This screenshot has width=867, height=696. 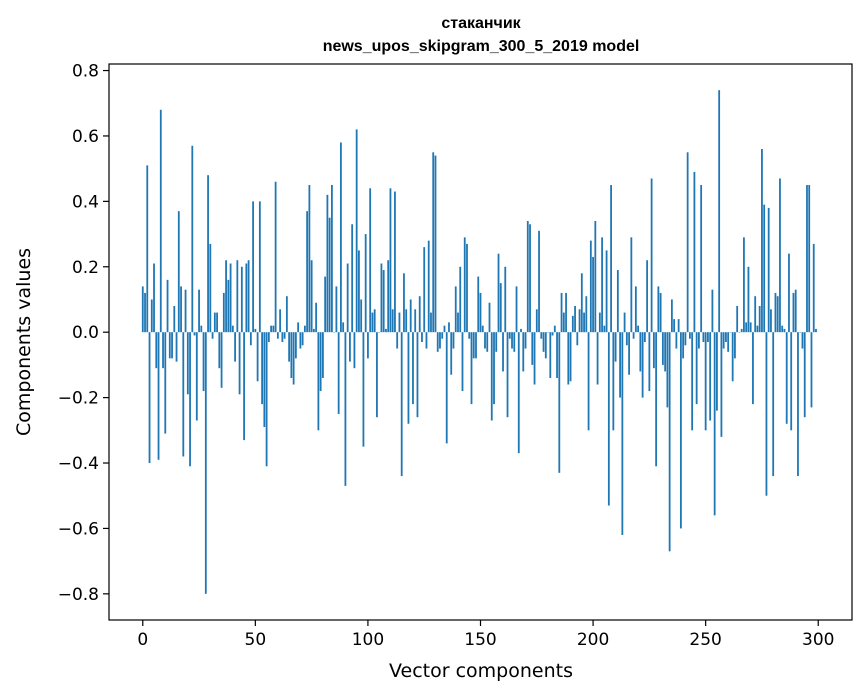 I want to click on x-tick-label: 150, so click(x=480, y=640).